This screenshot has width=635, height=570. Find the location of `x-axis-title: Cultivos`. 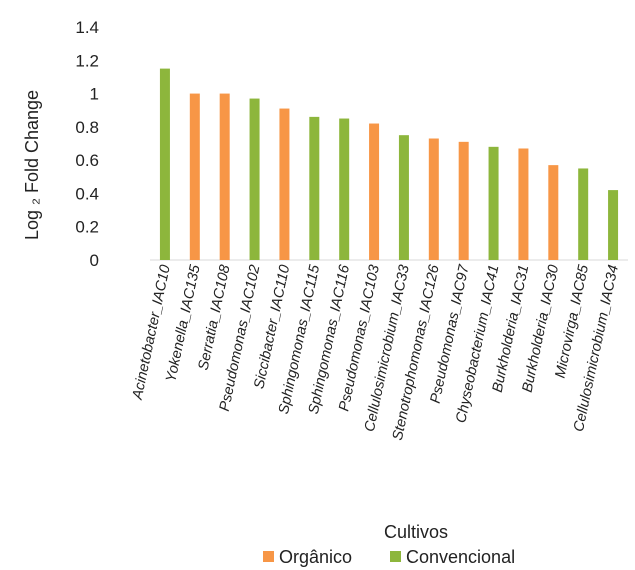

x-axis-title: Cultivos is located at coordinates (416, 532).